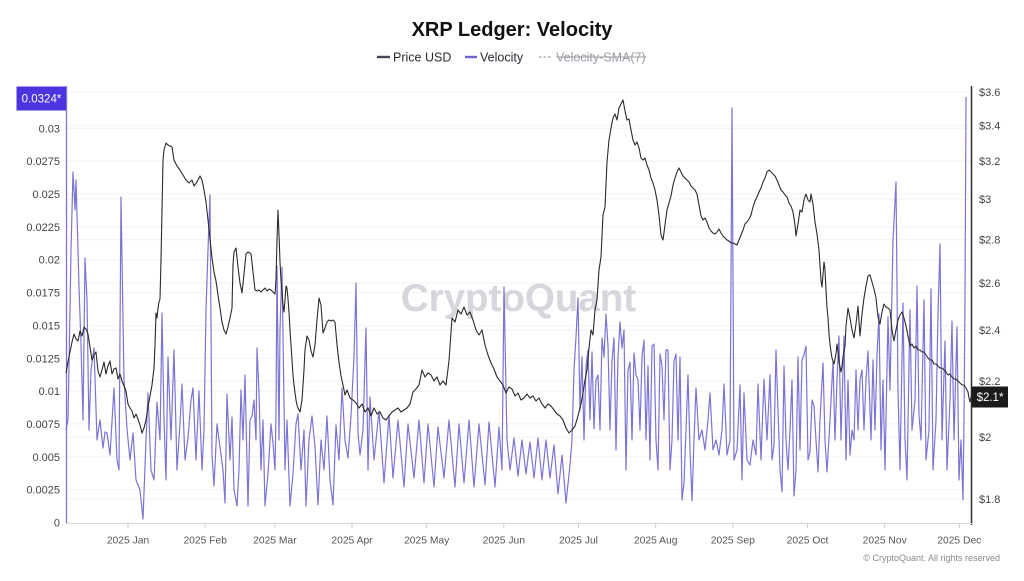  I want to click on svg-text: 0.015, so click(46, 326).